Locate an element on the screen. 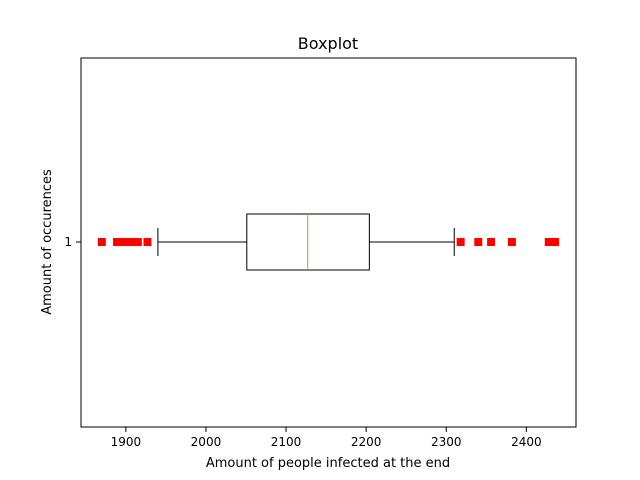 This screenshot has height=480, width=640. x-axis-label: Amount of people infected at the end is located at coordinates (328, 463).